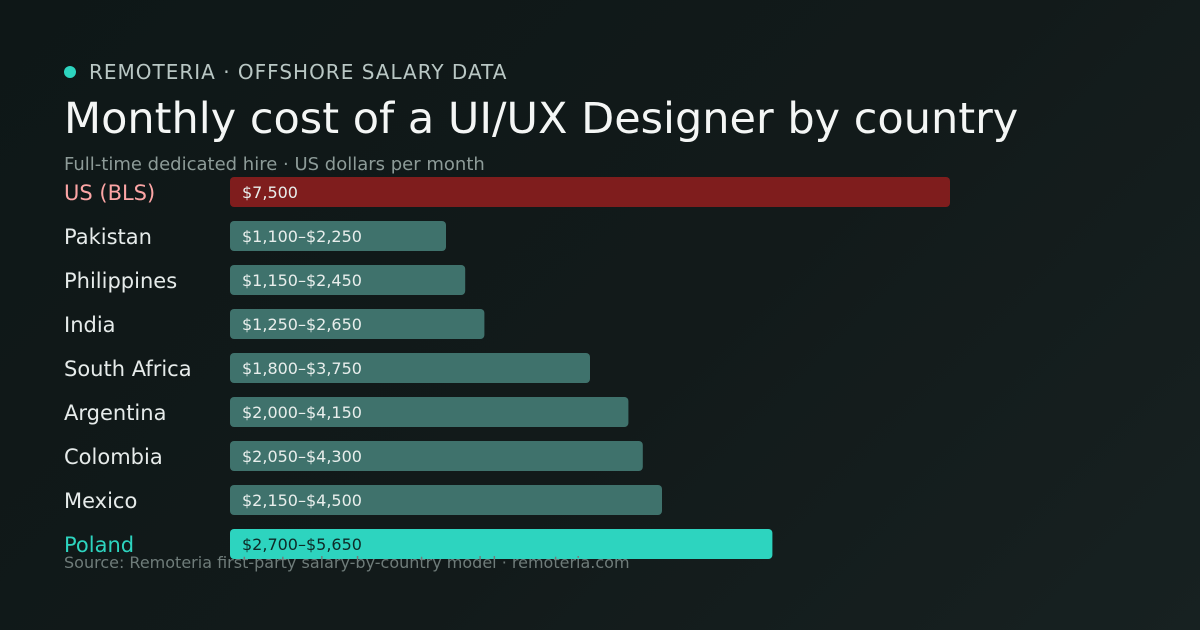 Image resolution: width=1200 pixels, height=630 pixels. Describe the element at coordinates (410, 368) in the screenshot. I see `bar-south-africa` at that location.